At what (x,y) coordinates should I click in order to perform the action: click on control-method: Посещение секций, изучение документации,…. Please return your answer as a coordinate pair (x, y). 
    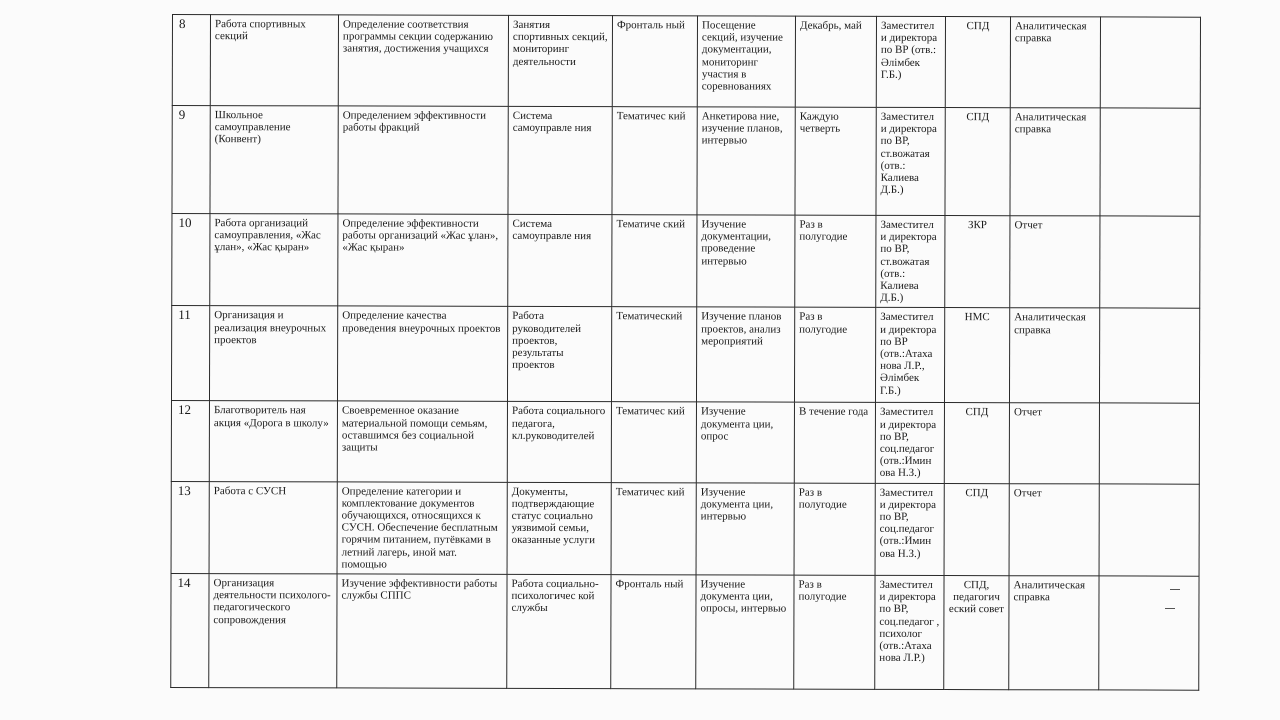
    Looking at the image, I should click on (746, 61).